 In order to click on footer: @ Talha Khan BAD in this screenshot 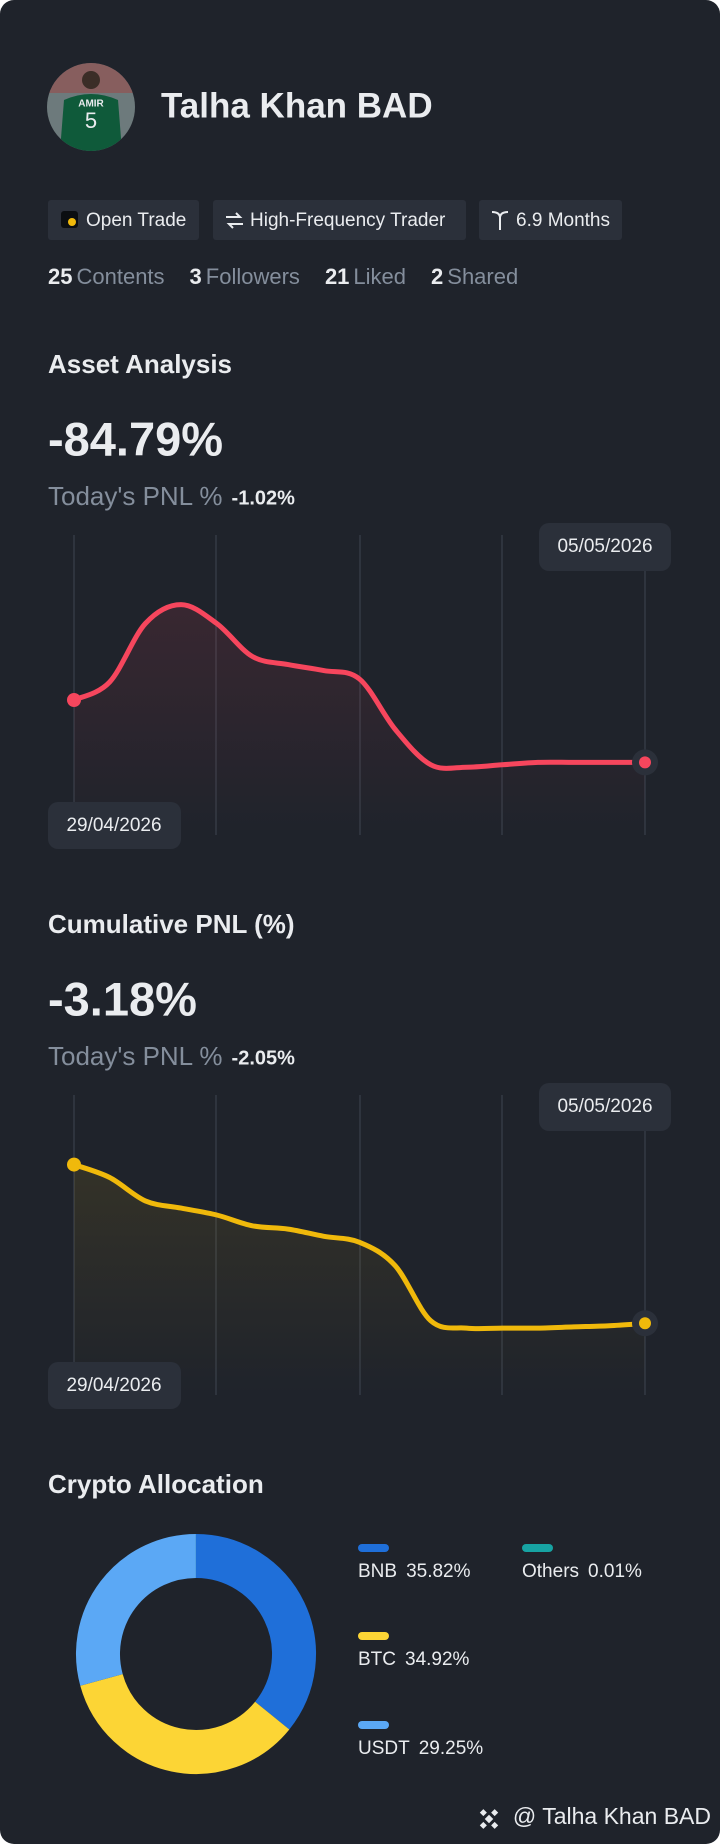, I will do `click(595, 1816)`.